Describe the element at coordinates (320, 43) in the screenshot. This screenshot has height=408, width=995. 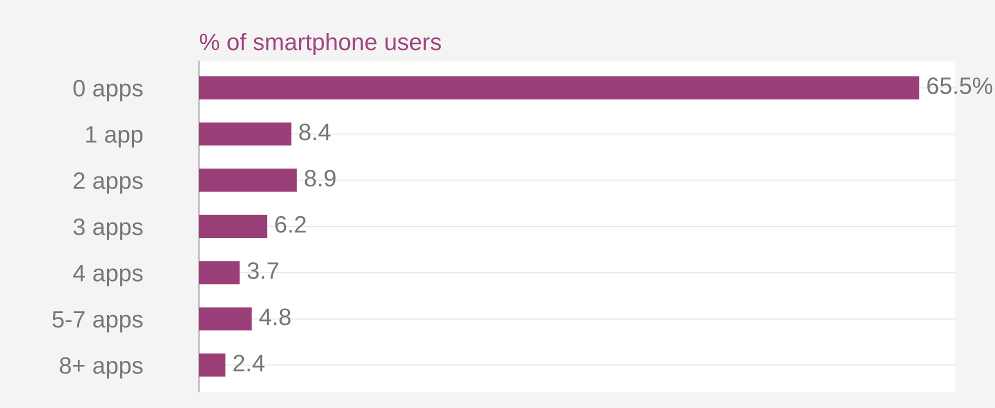
I see `chart-title: % of smartphone users` at that location.